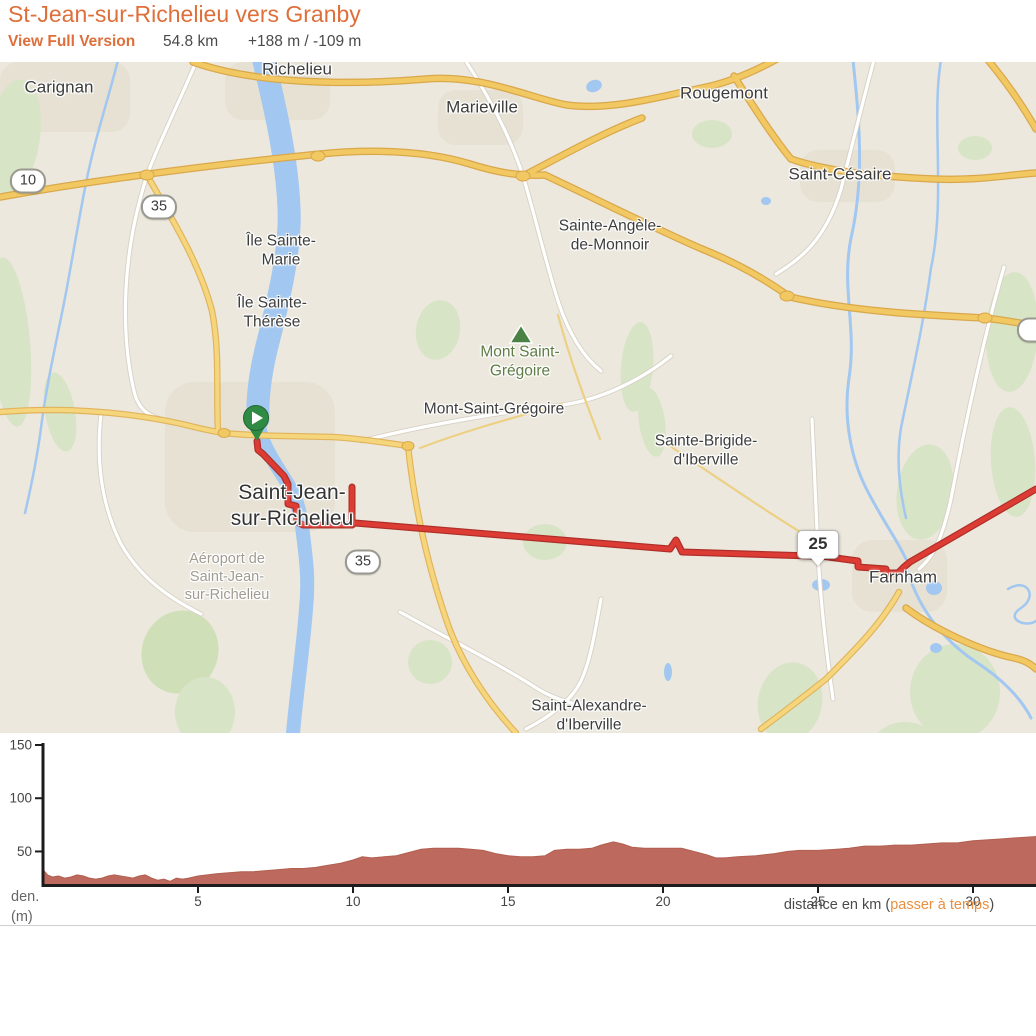 This screenshot has height=1036, width=1036. Describe the element at coordinates (818, 544) in the screenshot. I see `km-25-marker: 25` at that location.